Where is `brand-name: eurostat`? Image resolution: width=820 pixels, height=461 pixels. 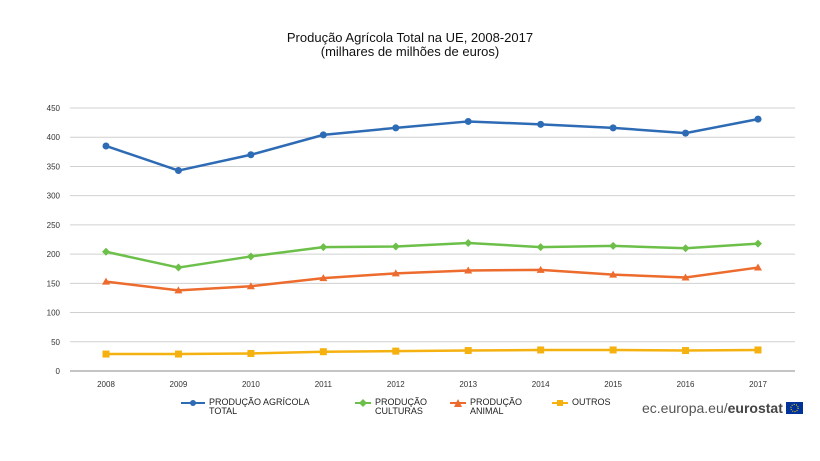
brand-name: eurostat is located at coordinates (755, 408).